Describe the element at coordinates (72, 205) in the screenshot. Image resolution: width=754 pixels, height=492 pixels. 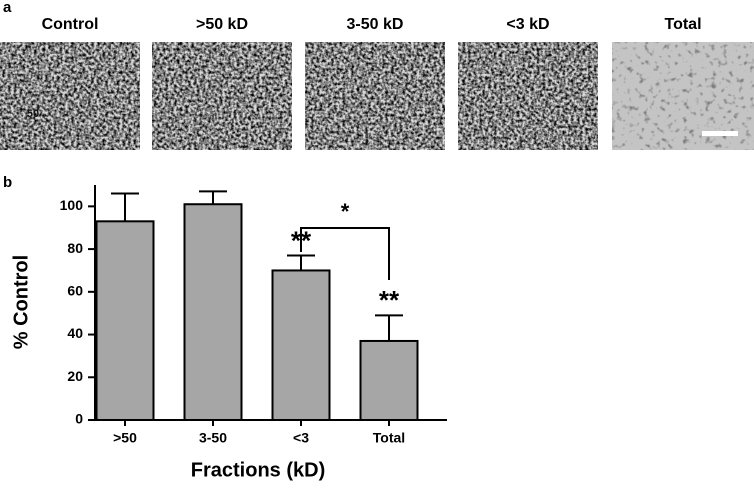
I see `y-tick-label: 100` at that location.